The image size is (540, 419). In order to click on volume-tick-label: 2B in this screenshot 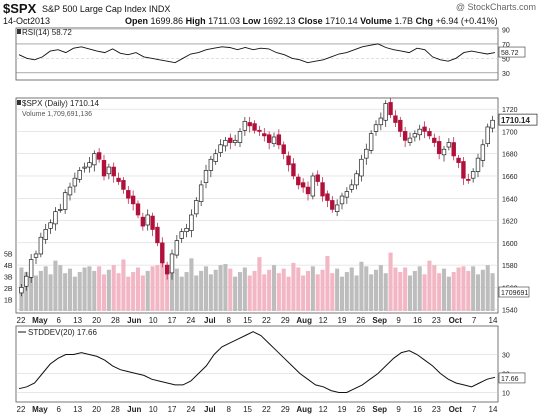, I will do `click(8, 289)`.